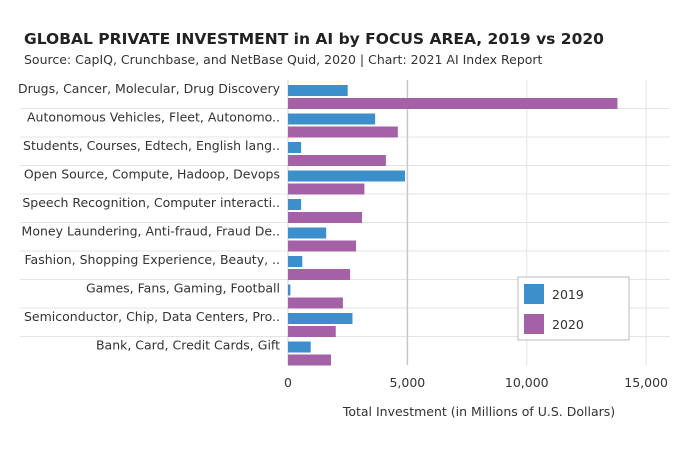 The height and width of the screenshot is (449, 689). Describe the element at coordinates (152, 316) in the screenshot. I see `category-label: Semiconductor, Chip, Data Centers, Pro..` at that location.